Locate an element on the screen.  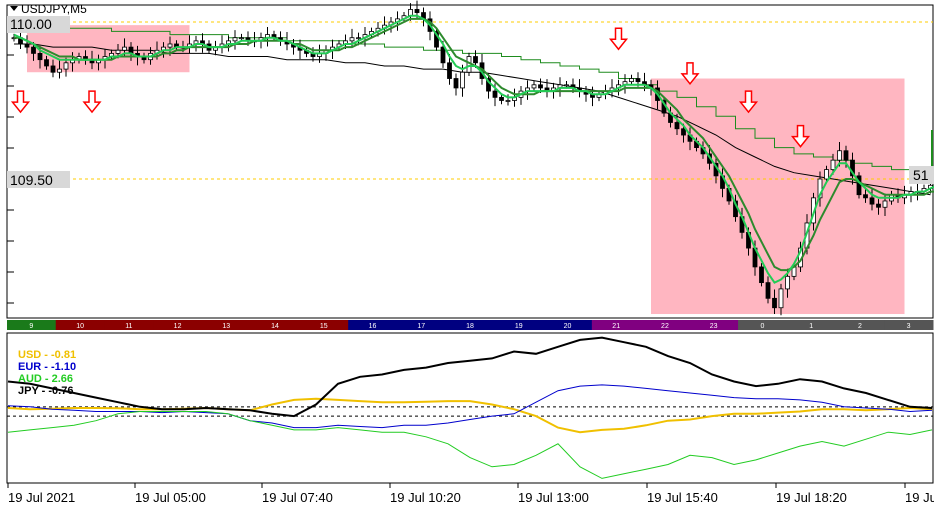
hour-label: 11 is located at coordinates (128, 326).